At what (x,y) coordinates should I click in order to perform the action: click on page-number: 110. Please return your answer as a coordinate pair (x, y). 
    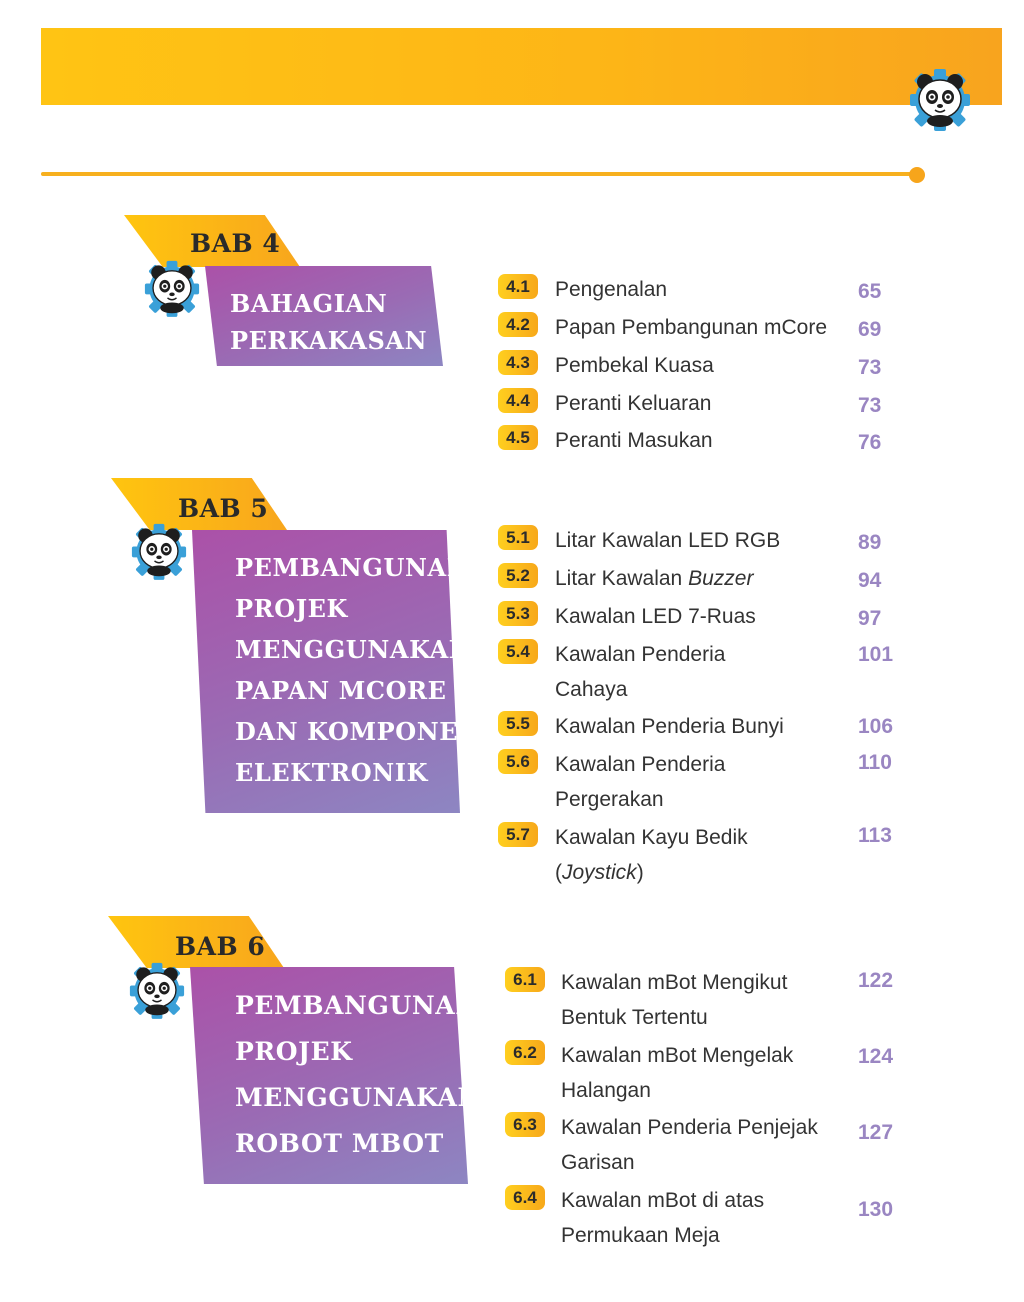
    Looking at the image, I should click on (875, 762).